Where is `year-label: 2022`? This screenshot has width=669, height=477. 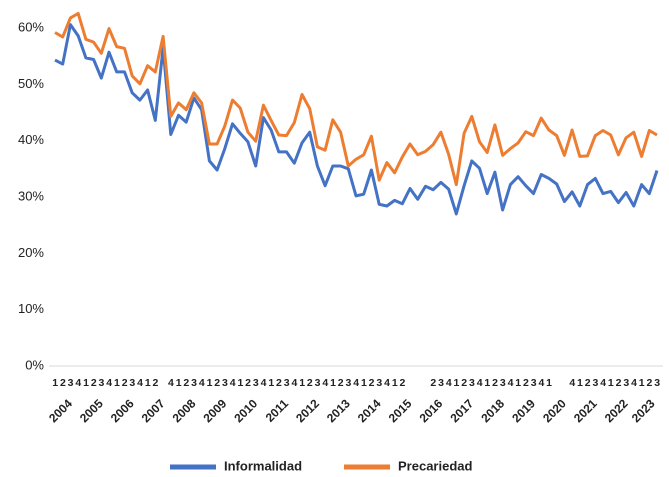
year-label: 2022 is located at coordinates (616, 410).